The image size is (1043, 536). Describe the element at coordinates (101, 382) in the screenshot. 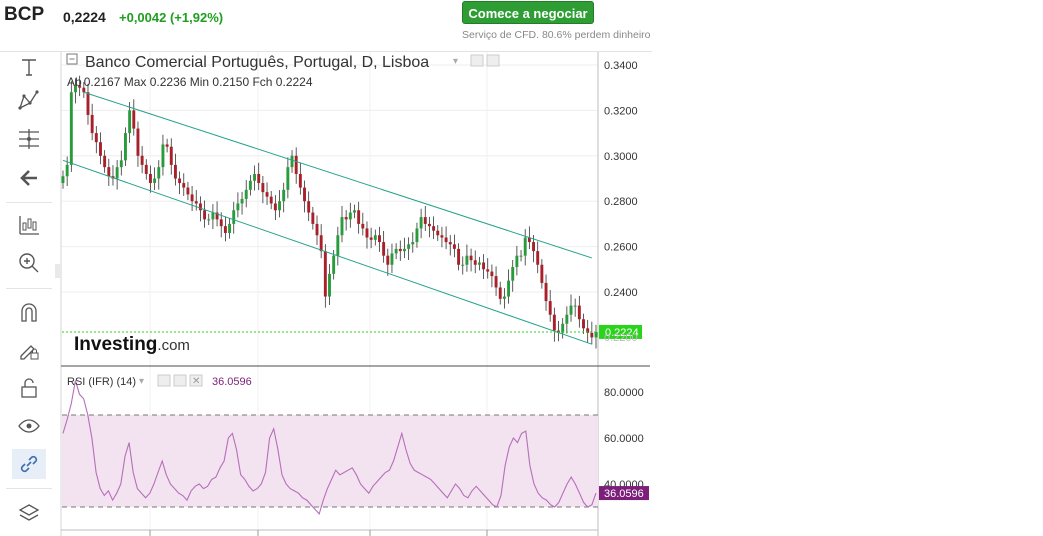

I see `rsi-legend: RSI (IFR) (14)` at that location.